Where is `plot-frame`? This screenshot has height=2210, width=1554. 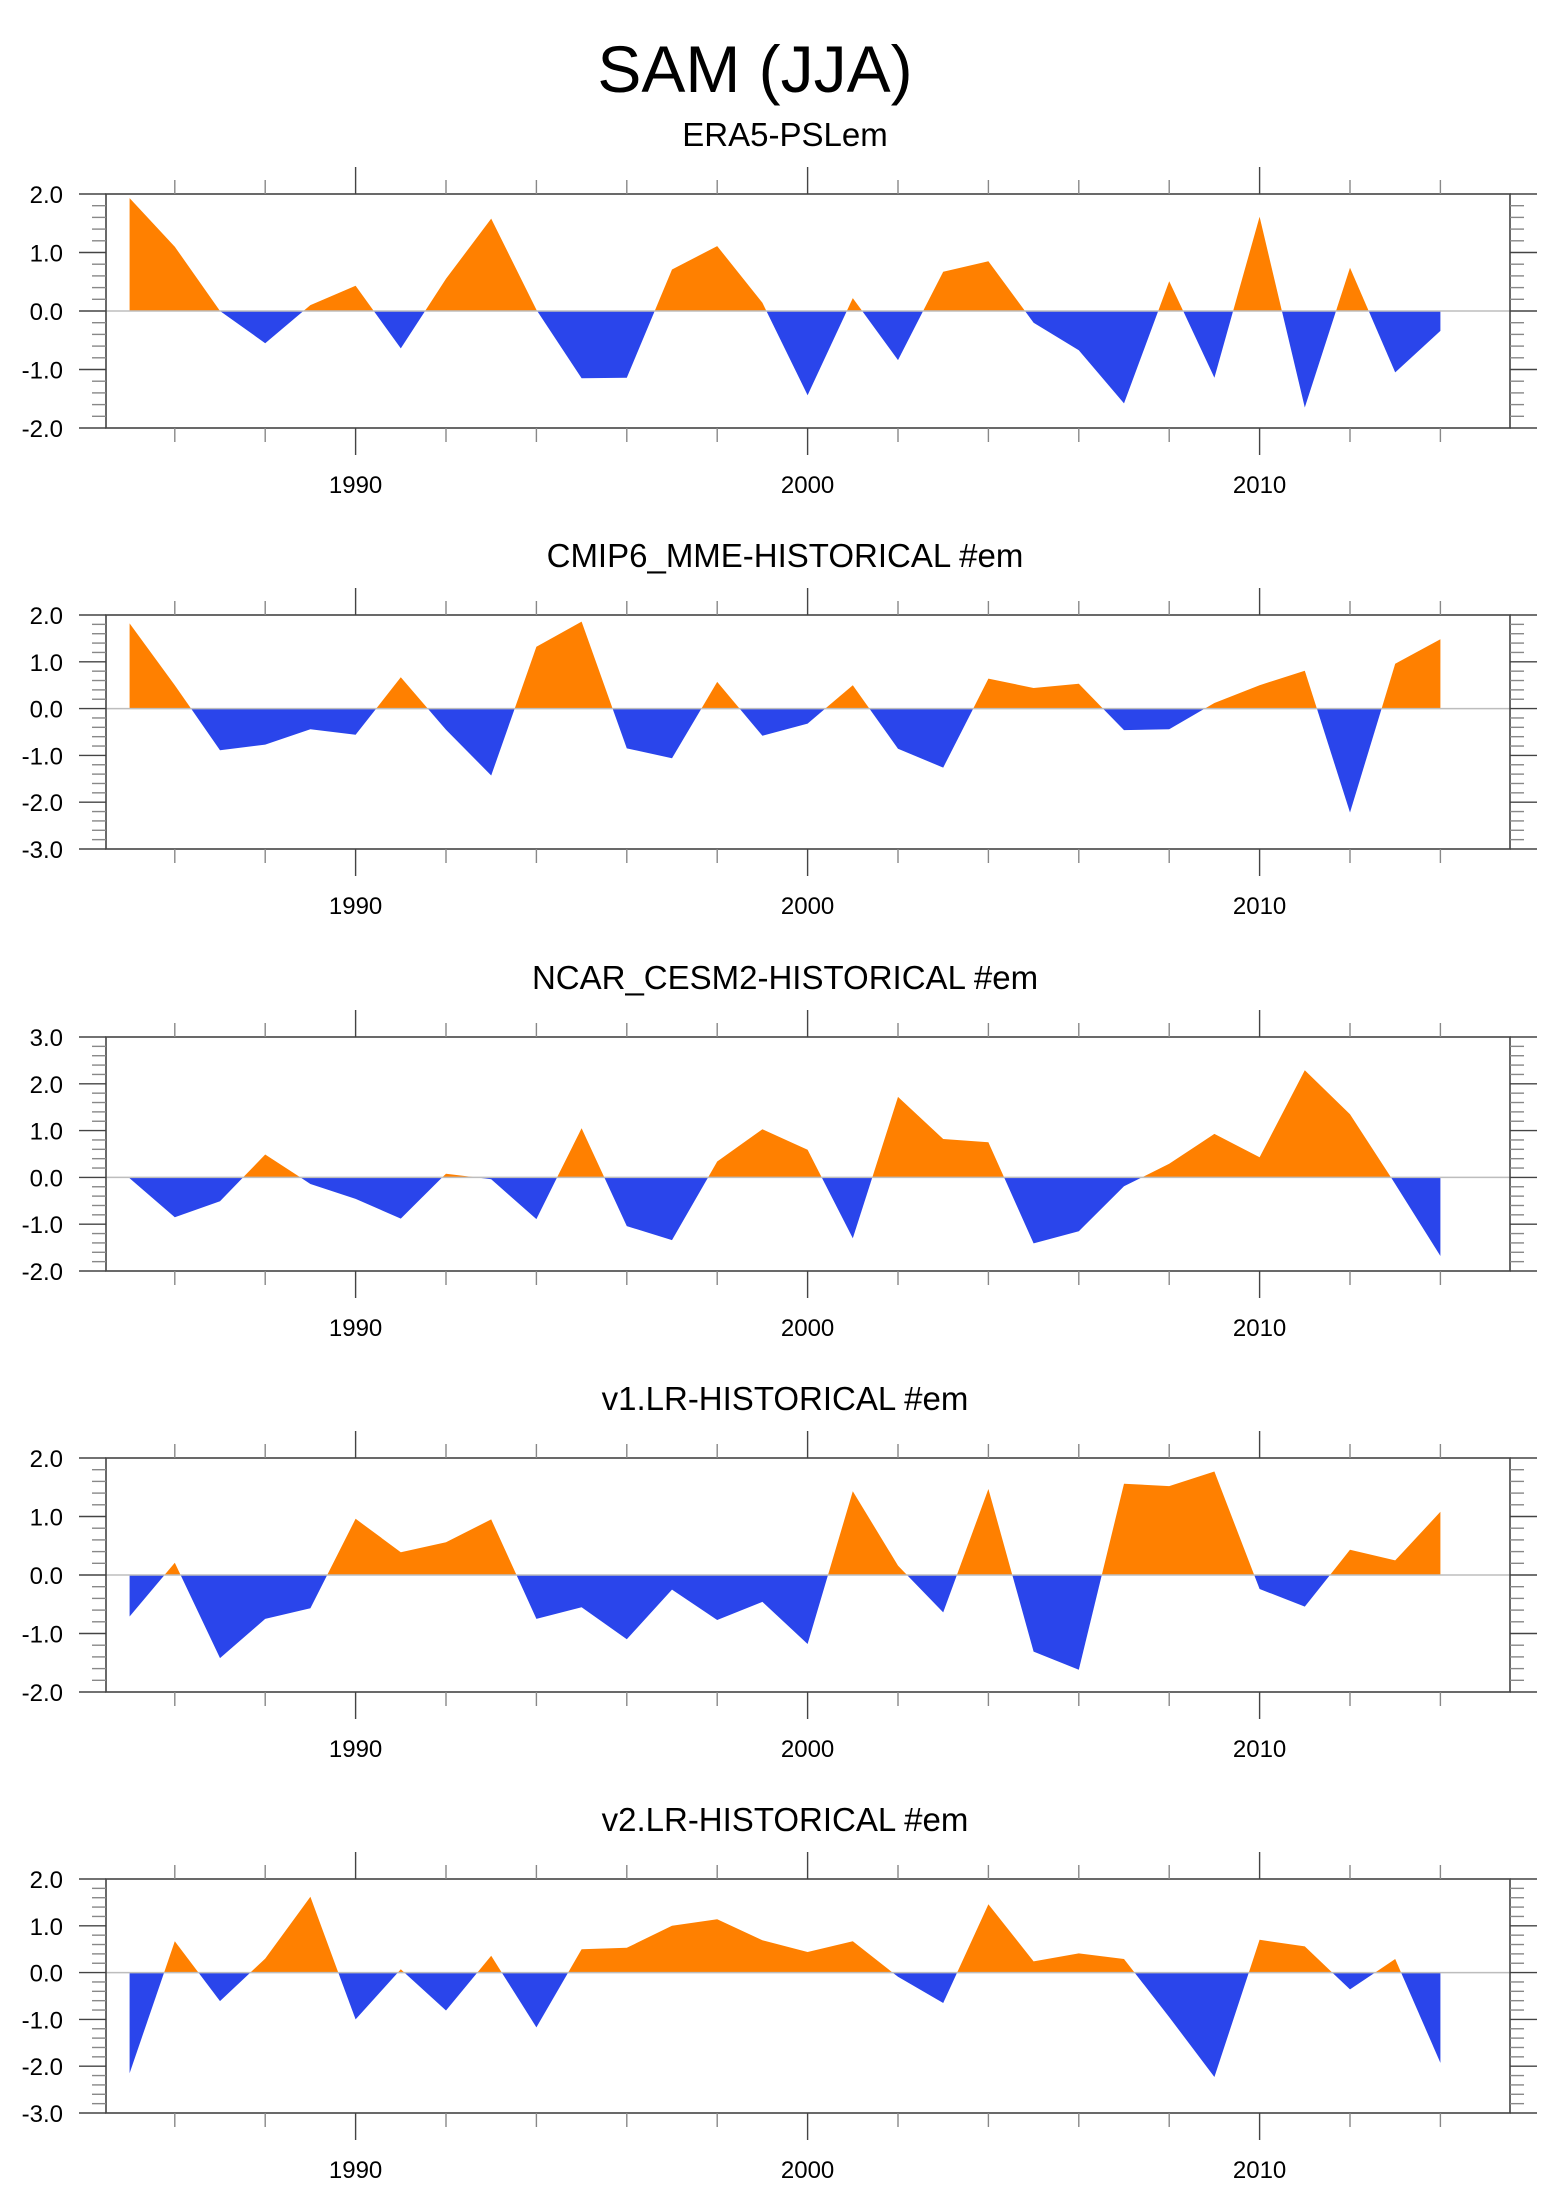 plot-frame is located at coordinates (808, 732).